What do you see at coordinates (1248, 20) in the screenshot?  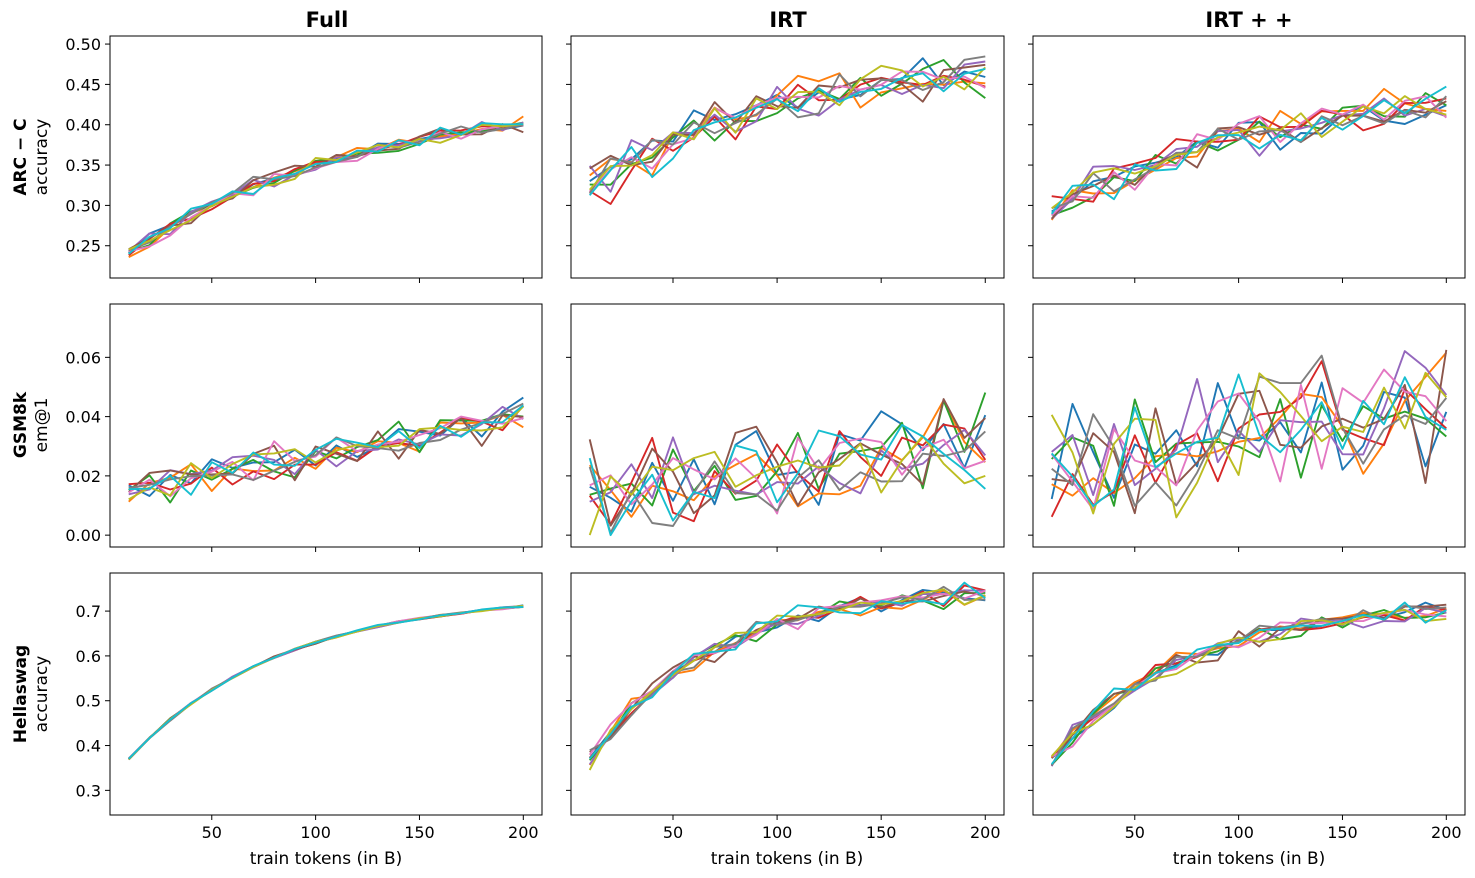 I see `col-title-irtpp: IRT + +` at bounding box center [1248, 20].